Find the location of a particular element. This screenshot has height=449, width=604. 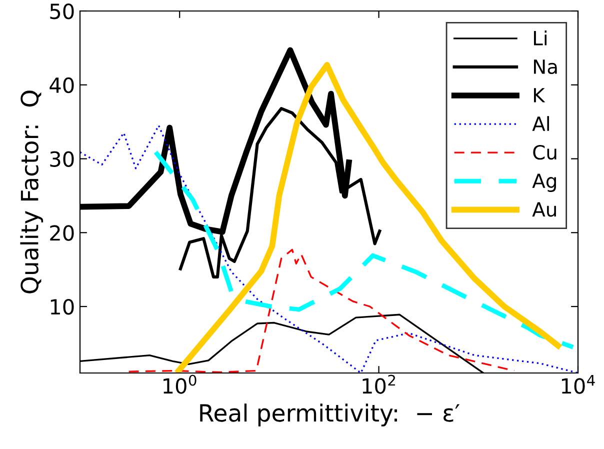

legend-label: K is located at coordinates (540, 95).